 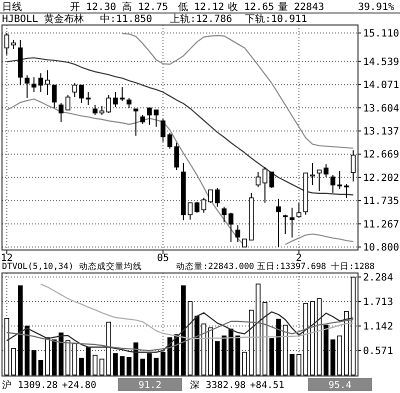 I want to click on text: 上轨:12.786, so click(x=201, y=19).